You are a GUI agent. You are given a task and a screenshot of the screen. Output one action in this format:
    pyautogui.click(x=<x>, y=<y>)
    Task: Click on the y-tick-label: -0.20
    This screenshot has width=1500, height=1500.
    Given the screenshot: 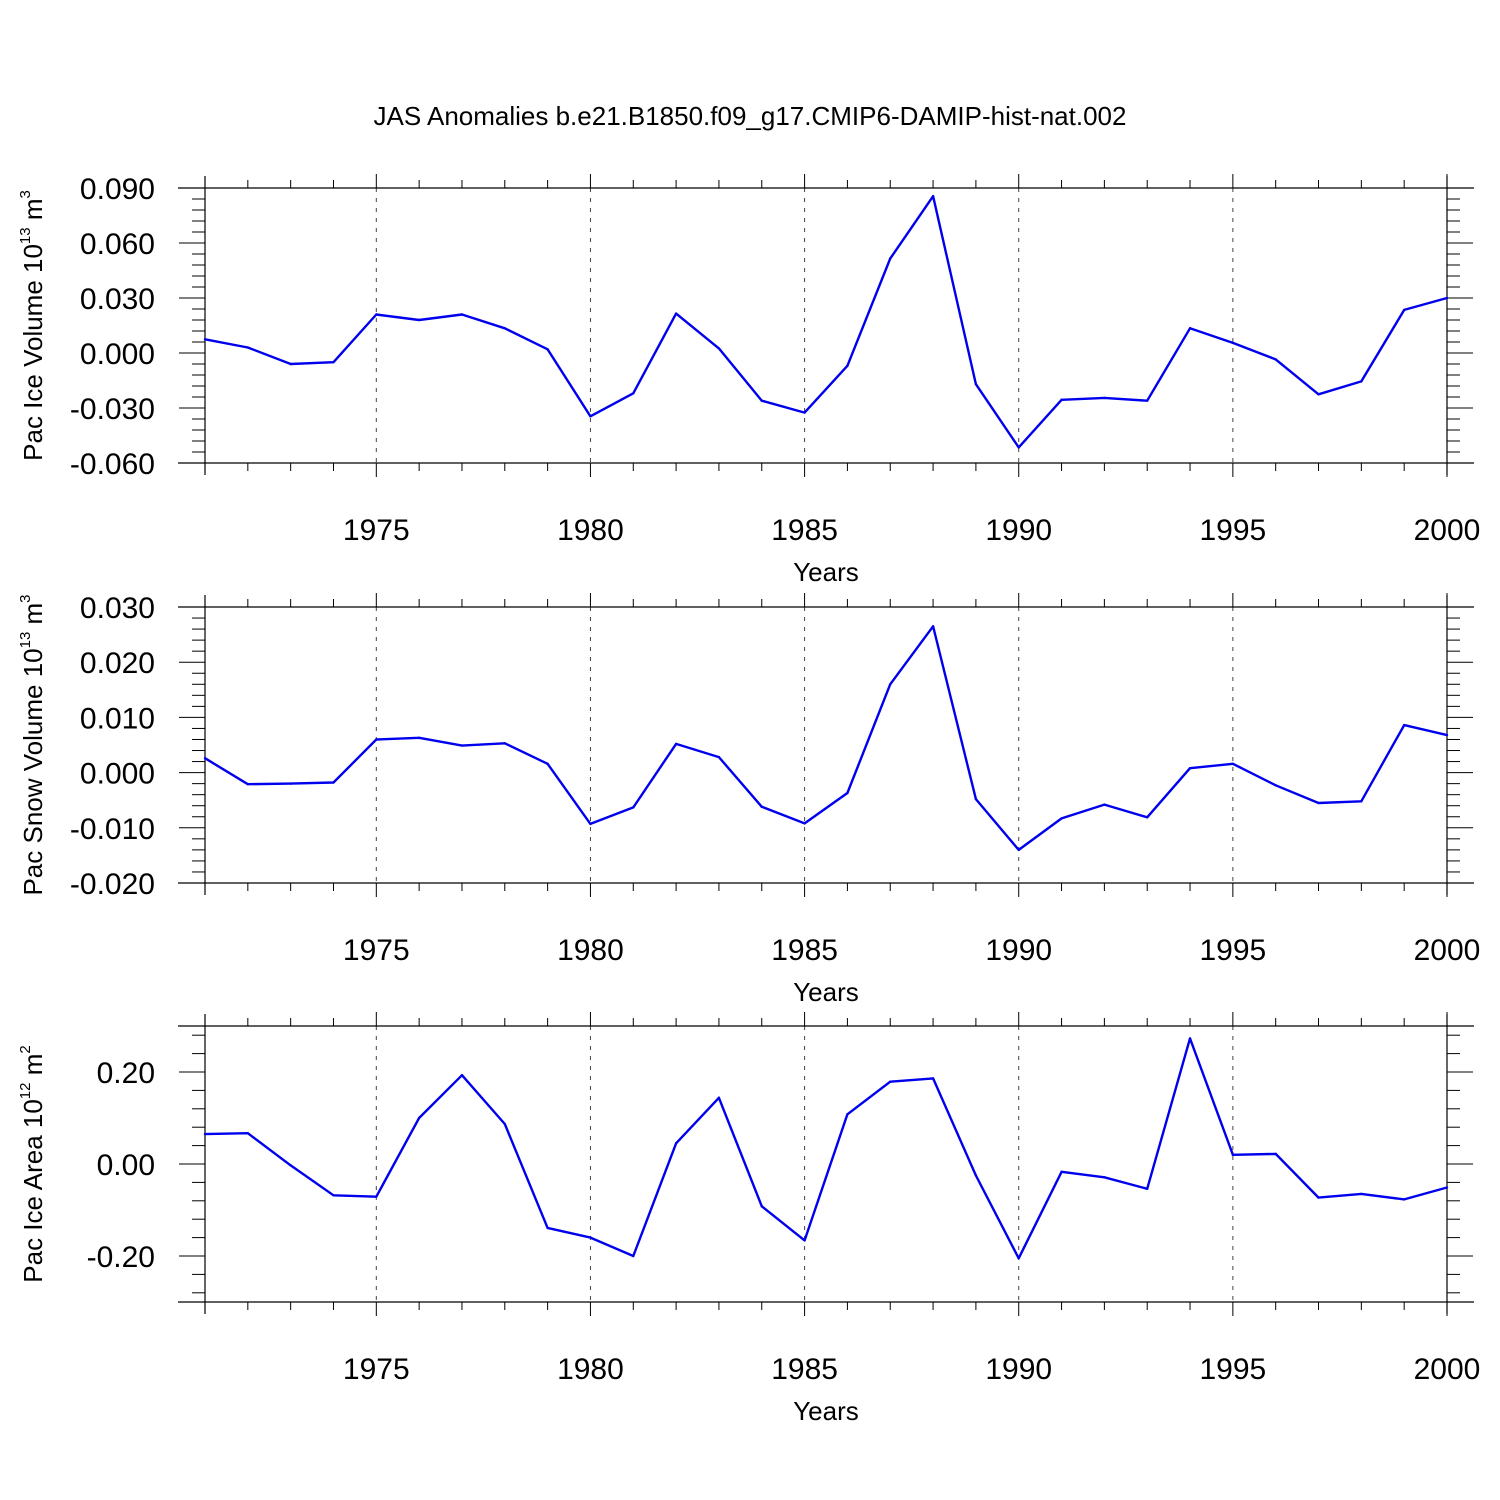 What is the action you would take?
    pyautogui.click(x=121, y=1257)
    